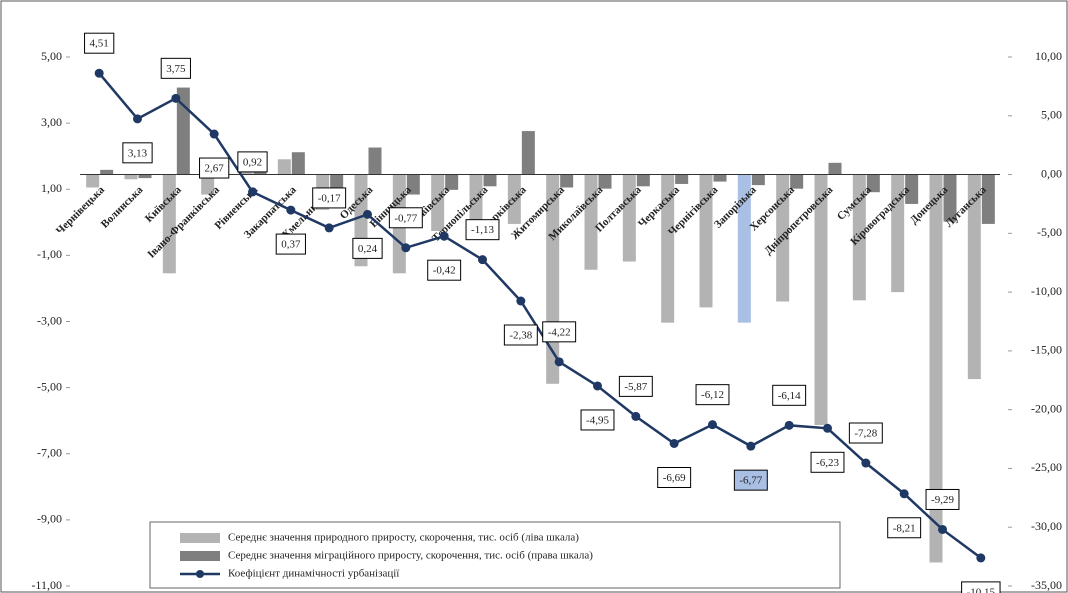  I want to click on data-label-text: -2,38, so click(520, 336).